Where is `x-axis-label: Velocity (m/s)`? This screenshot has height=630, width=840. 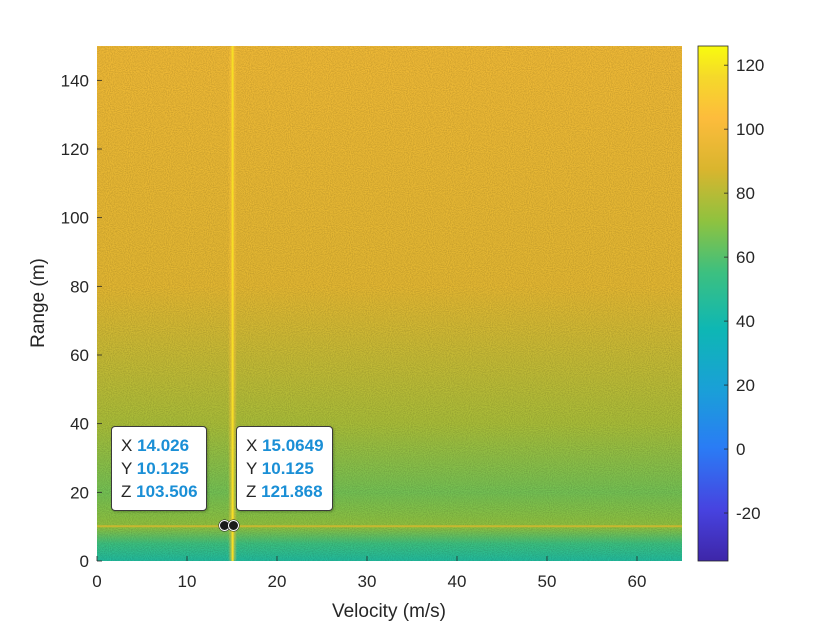 x-axis-label: Velocity (m/s) is located at coordinates (389, 611).